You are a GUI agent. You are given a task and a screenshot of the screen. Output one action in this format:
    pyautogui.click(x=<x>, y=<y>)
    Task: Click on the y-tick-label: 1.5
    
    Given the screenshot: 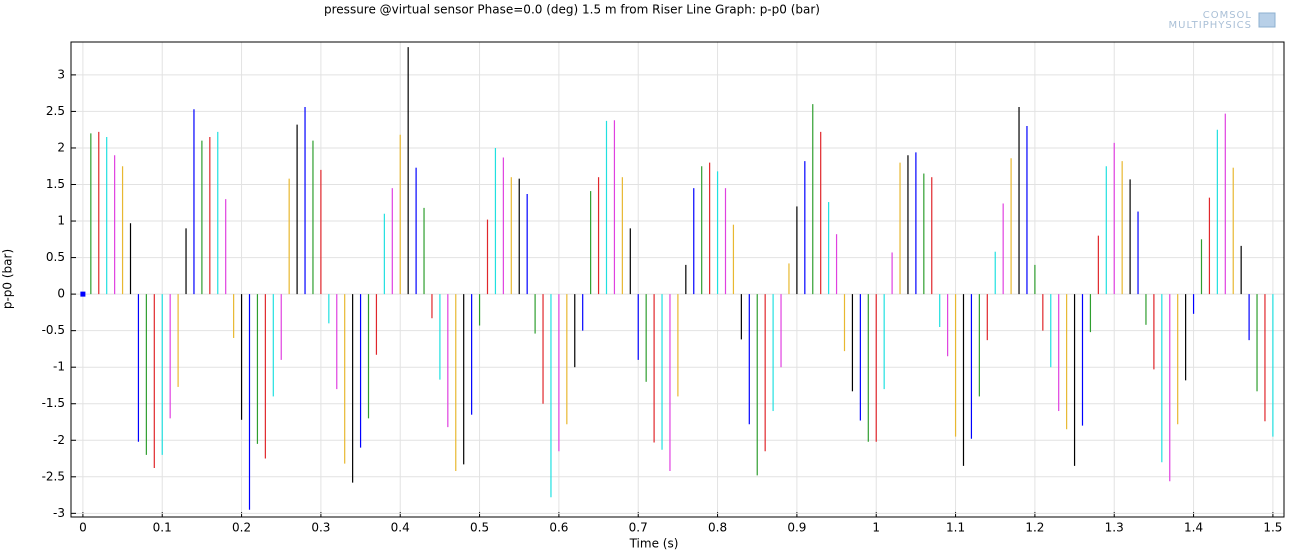 What is the action you would take?
    pyautogui.click(x=55, y=184)
    